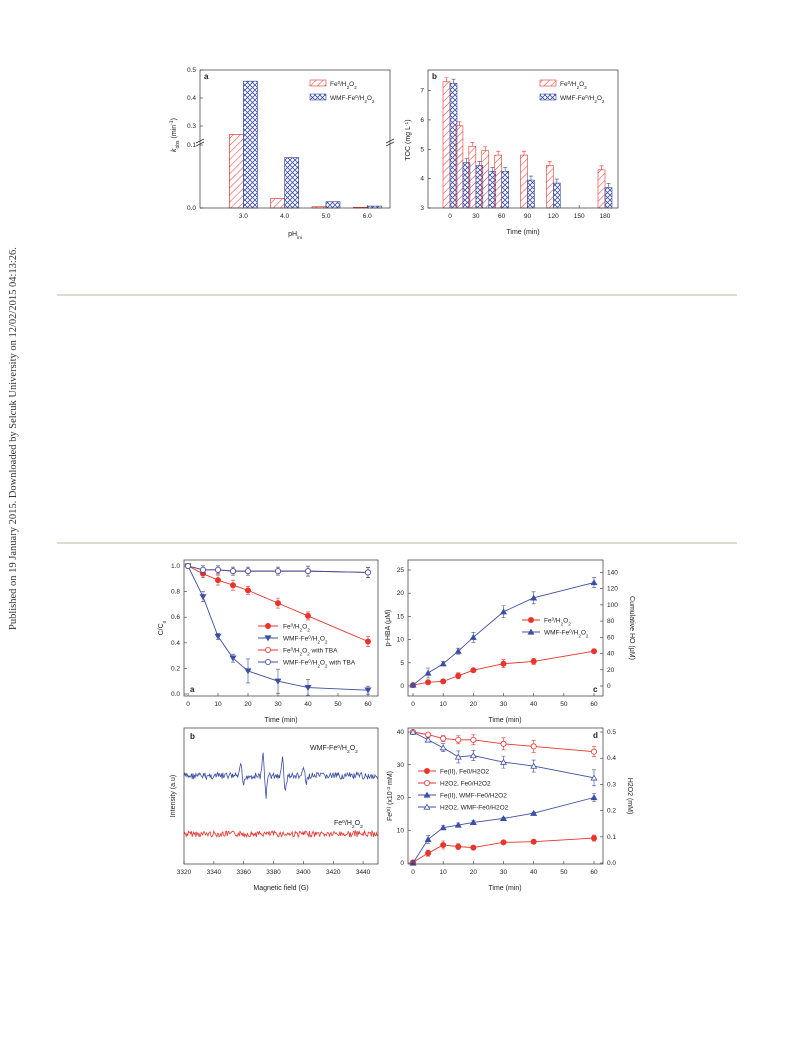 Image resolution: width=793 pixels, height=1039 pixels. What do you see at coordinates (191, 70) in the screenshot?
I see `tick-label: 0.5` at bounding box center [191, 70].